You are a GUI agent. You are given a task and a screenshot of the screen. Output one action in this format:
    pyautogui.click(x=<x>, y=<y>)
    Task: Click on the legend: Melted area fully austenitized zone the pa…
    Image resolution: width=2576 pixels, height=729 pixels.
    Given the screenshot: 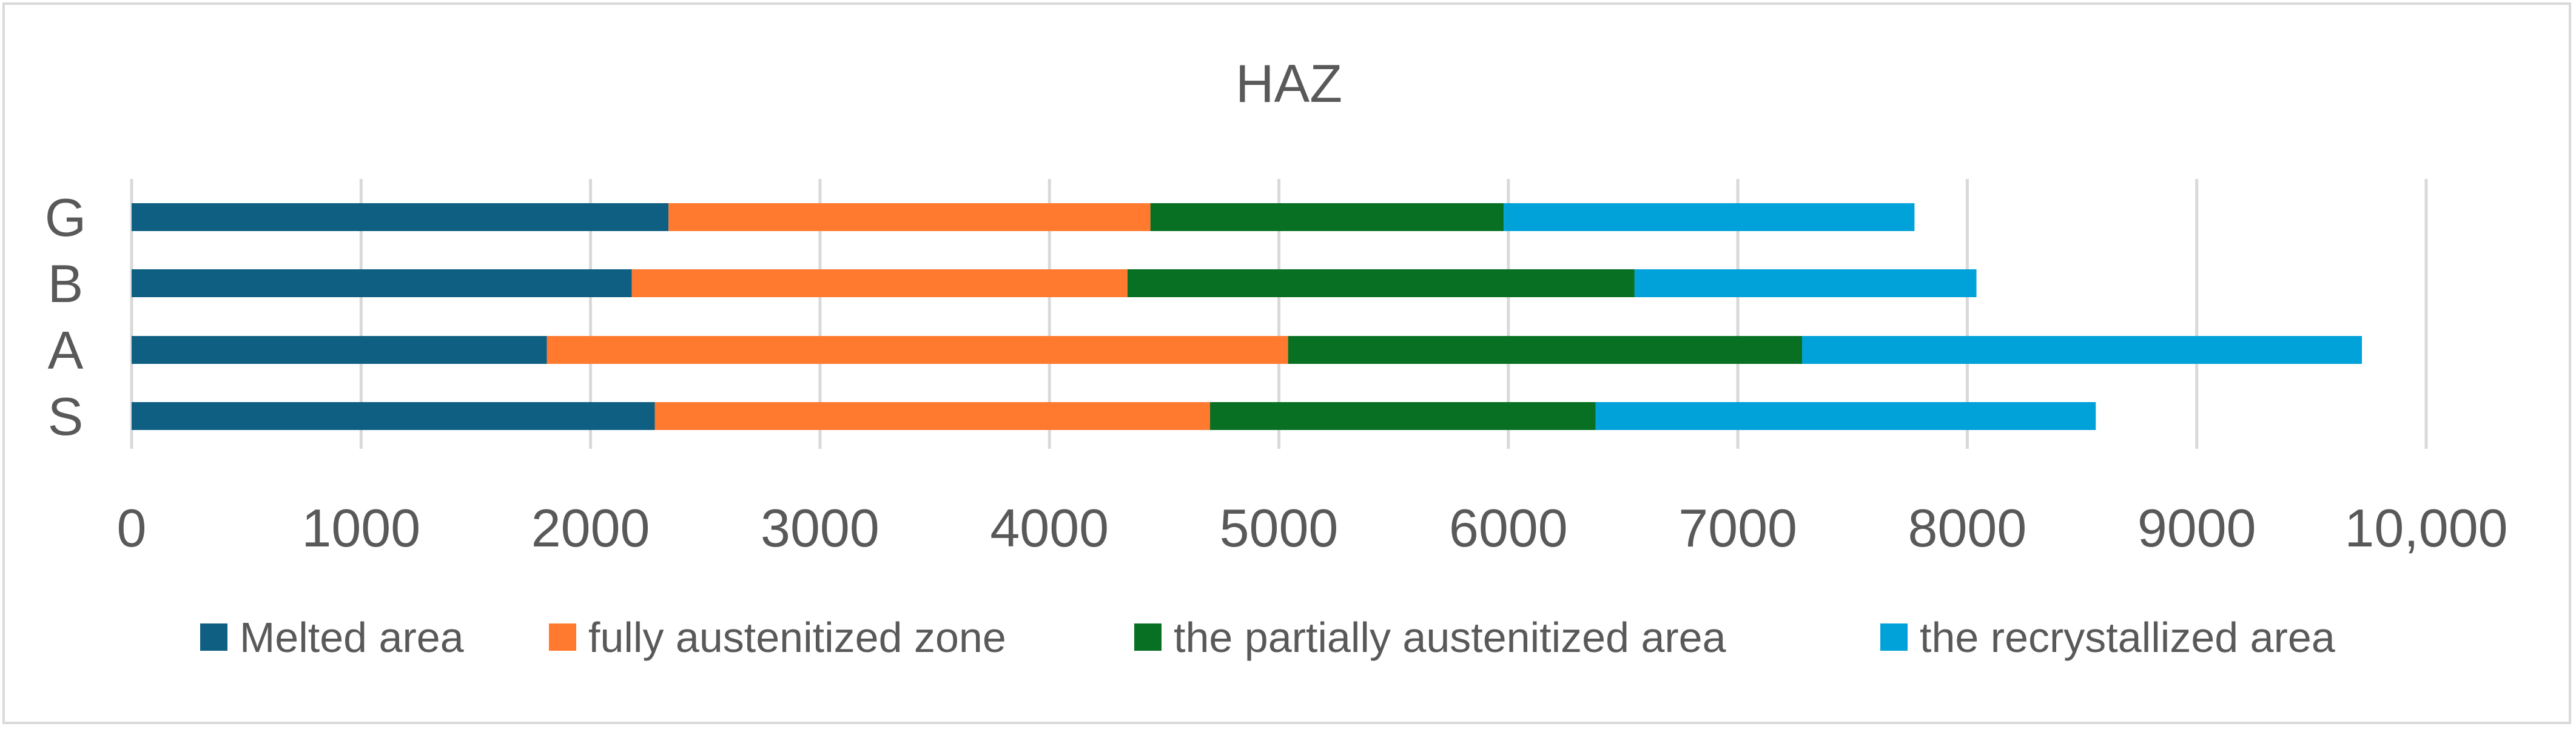 What is the action you would take?
    pyautogui.click(x=1267, y=637)
    